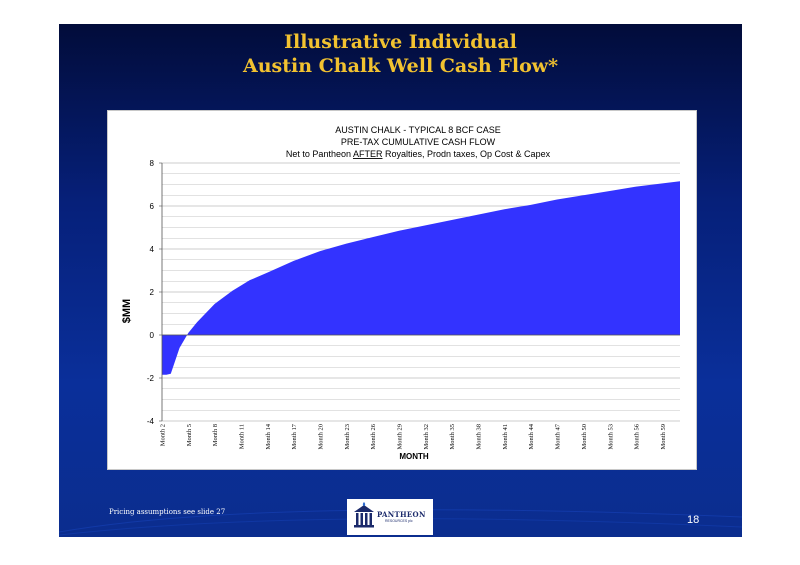 The height and width of the screenshot is (565, 800). What do you see at coordinates (167, 512) in the screenshot?
I see `footnote: Pricing assumptions see slide 27` at bounding box center [167, 512].